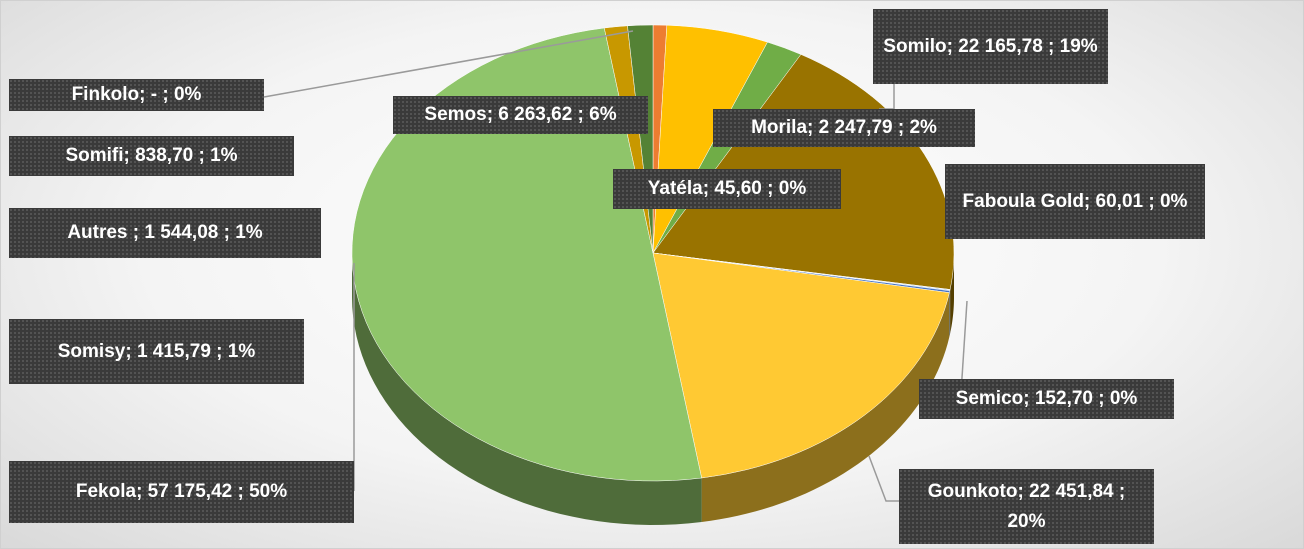  What do you see at coordinates (1075, 201) in the screenshot?
I see `data-label: Faboula Gold; 60,01 ; 0%` at bounding box center [1075, 201].